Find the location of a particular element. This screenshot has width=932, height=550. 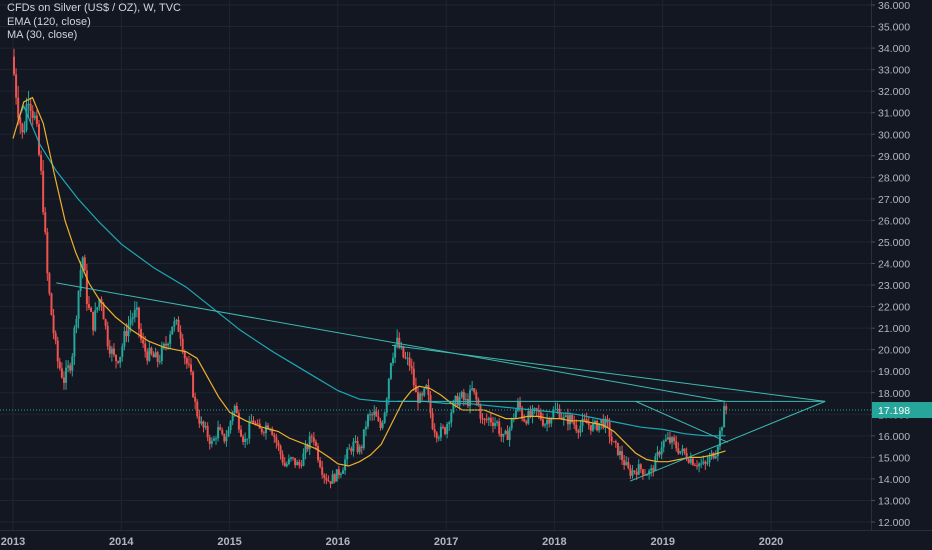

legend-ema: EMA (120, close) is located at coordinates (49, 21).